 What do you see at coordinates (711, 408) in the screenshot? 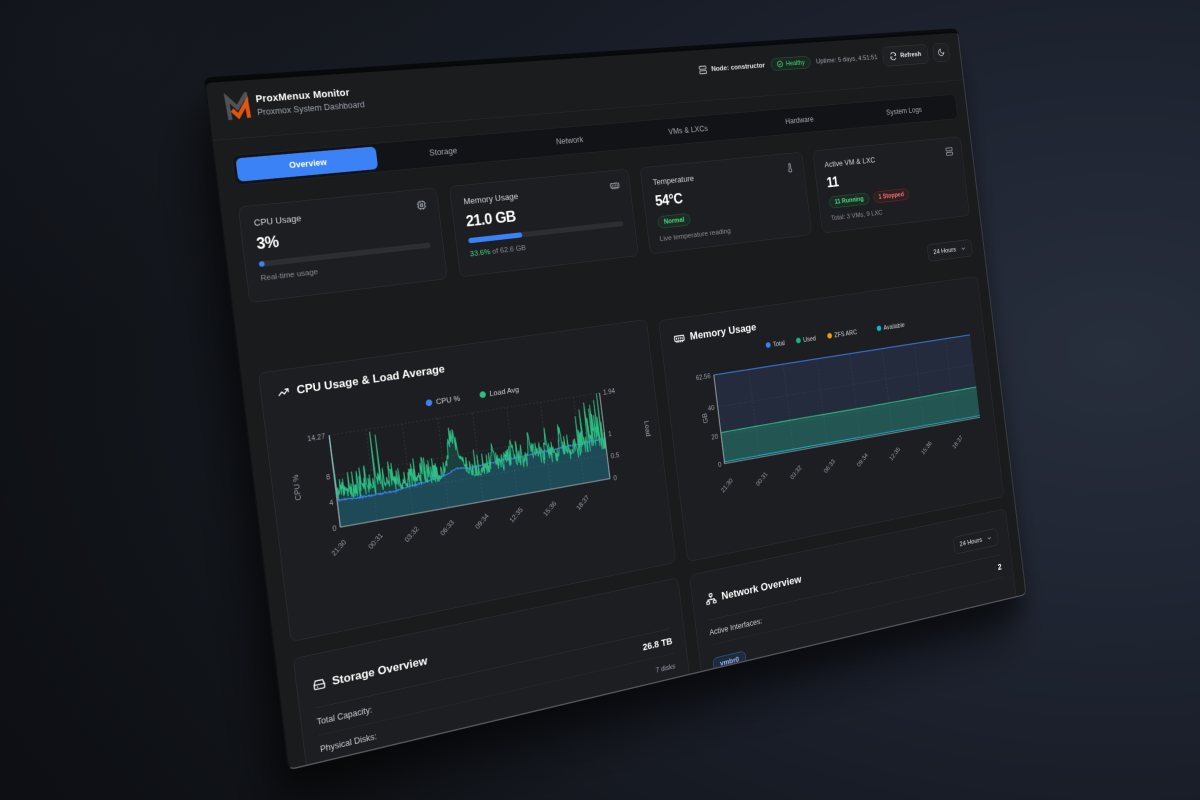
I see `svg-text: 40` at bounding box center [711, 408].